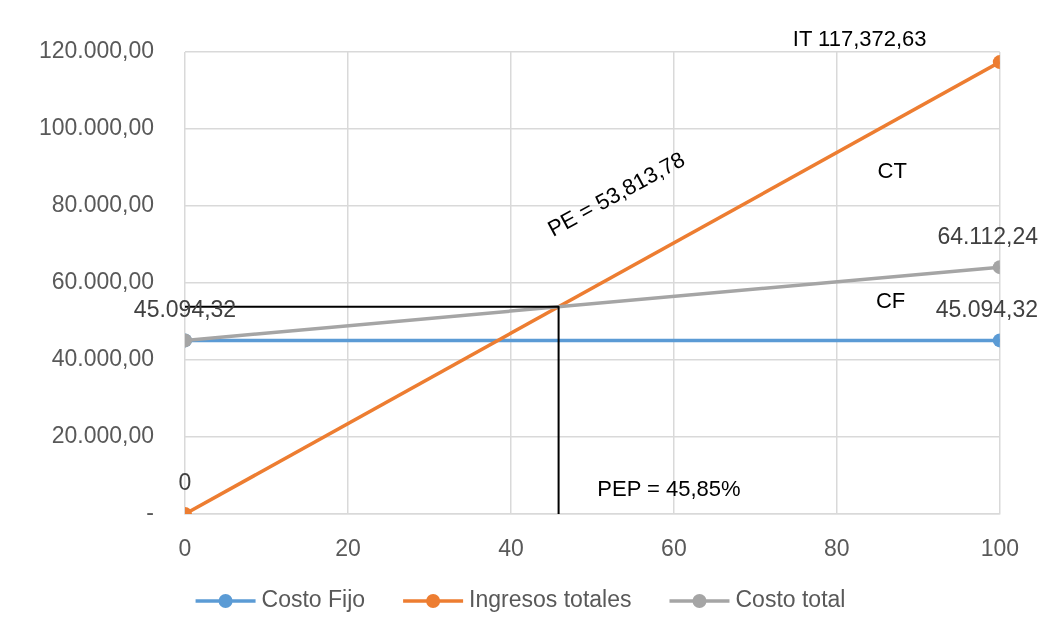 The width and height of the screenshot is (1041, 632). What do you see at coordinates (150, 512) in the screenshot?
I see `y-tick-label: -` at bounding box center [150, 512].